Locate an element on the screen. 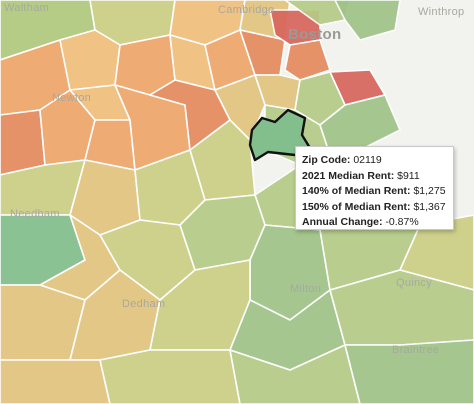 This screenshot has width=474, height=404. tooltip-zip-value: 02119 is located at coordinates (367, 160).